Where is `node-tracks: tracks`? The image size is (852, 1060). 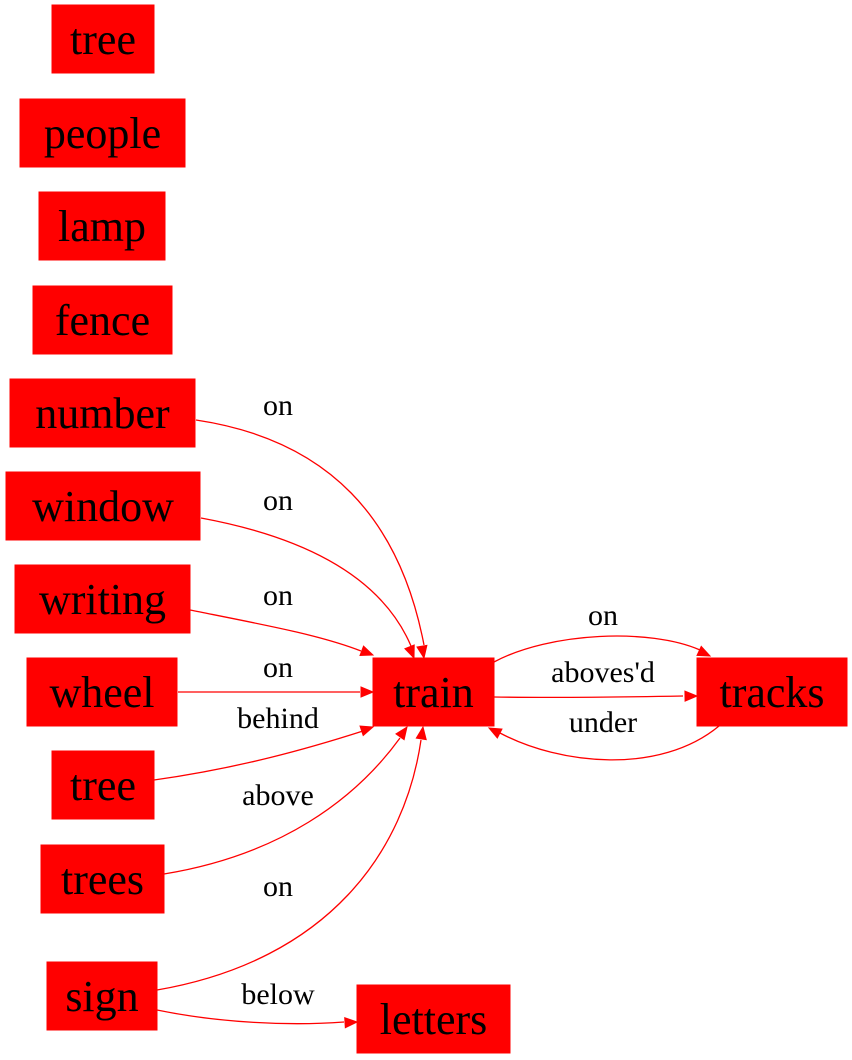 node-tracks: tracks is located at coordinates (772, 692).